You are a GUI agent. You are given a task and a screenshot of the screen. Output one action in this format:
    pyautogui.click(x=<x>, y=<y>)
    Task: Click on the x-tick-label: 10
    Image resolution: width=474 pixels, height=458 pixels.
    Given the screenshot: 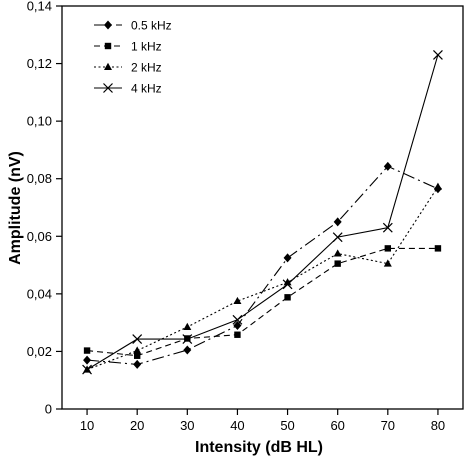 What is the action you would take?
    pyautogui.click(x=87, y=425)
    